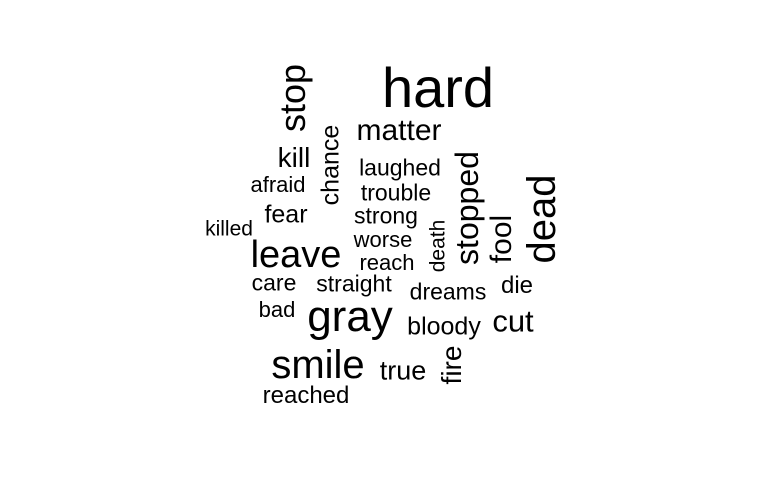  I want to click on word-die: die, so click(517, 285).